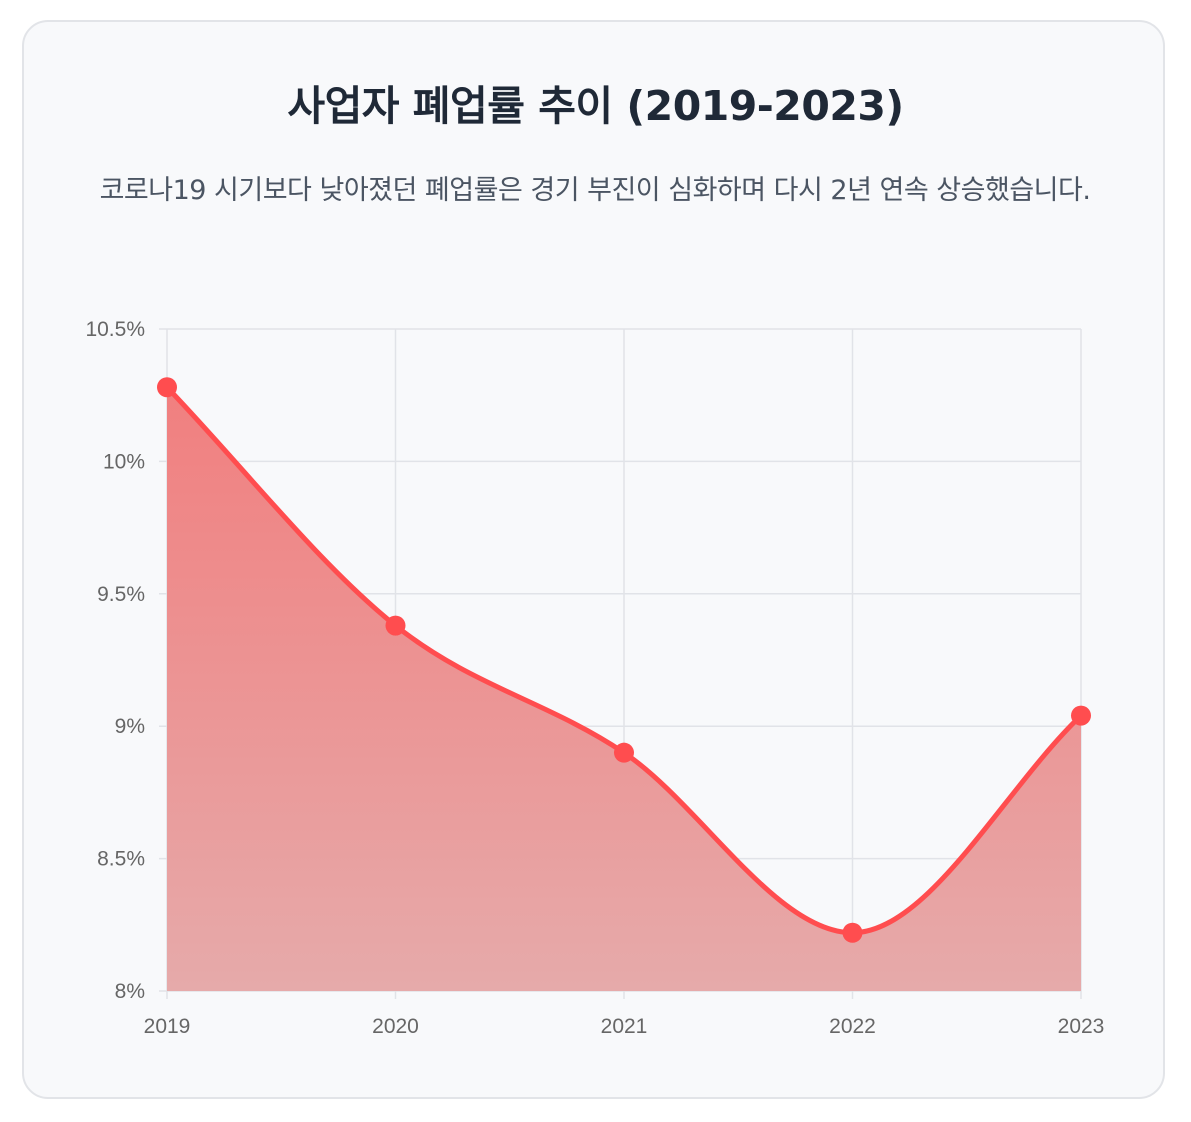 Image resolution: width=1191 pixels, height=1122 pixels. What do you see at coordinates (130, 991) in the screenshot?
I see `y-tick-label: 8%` at bounding box center [130, 991].